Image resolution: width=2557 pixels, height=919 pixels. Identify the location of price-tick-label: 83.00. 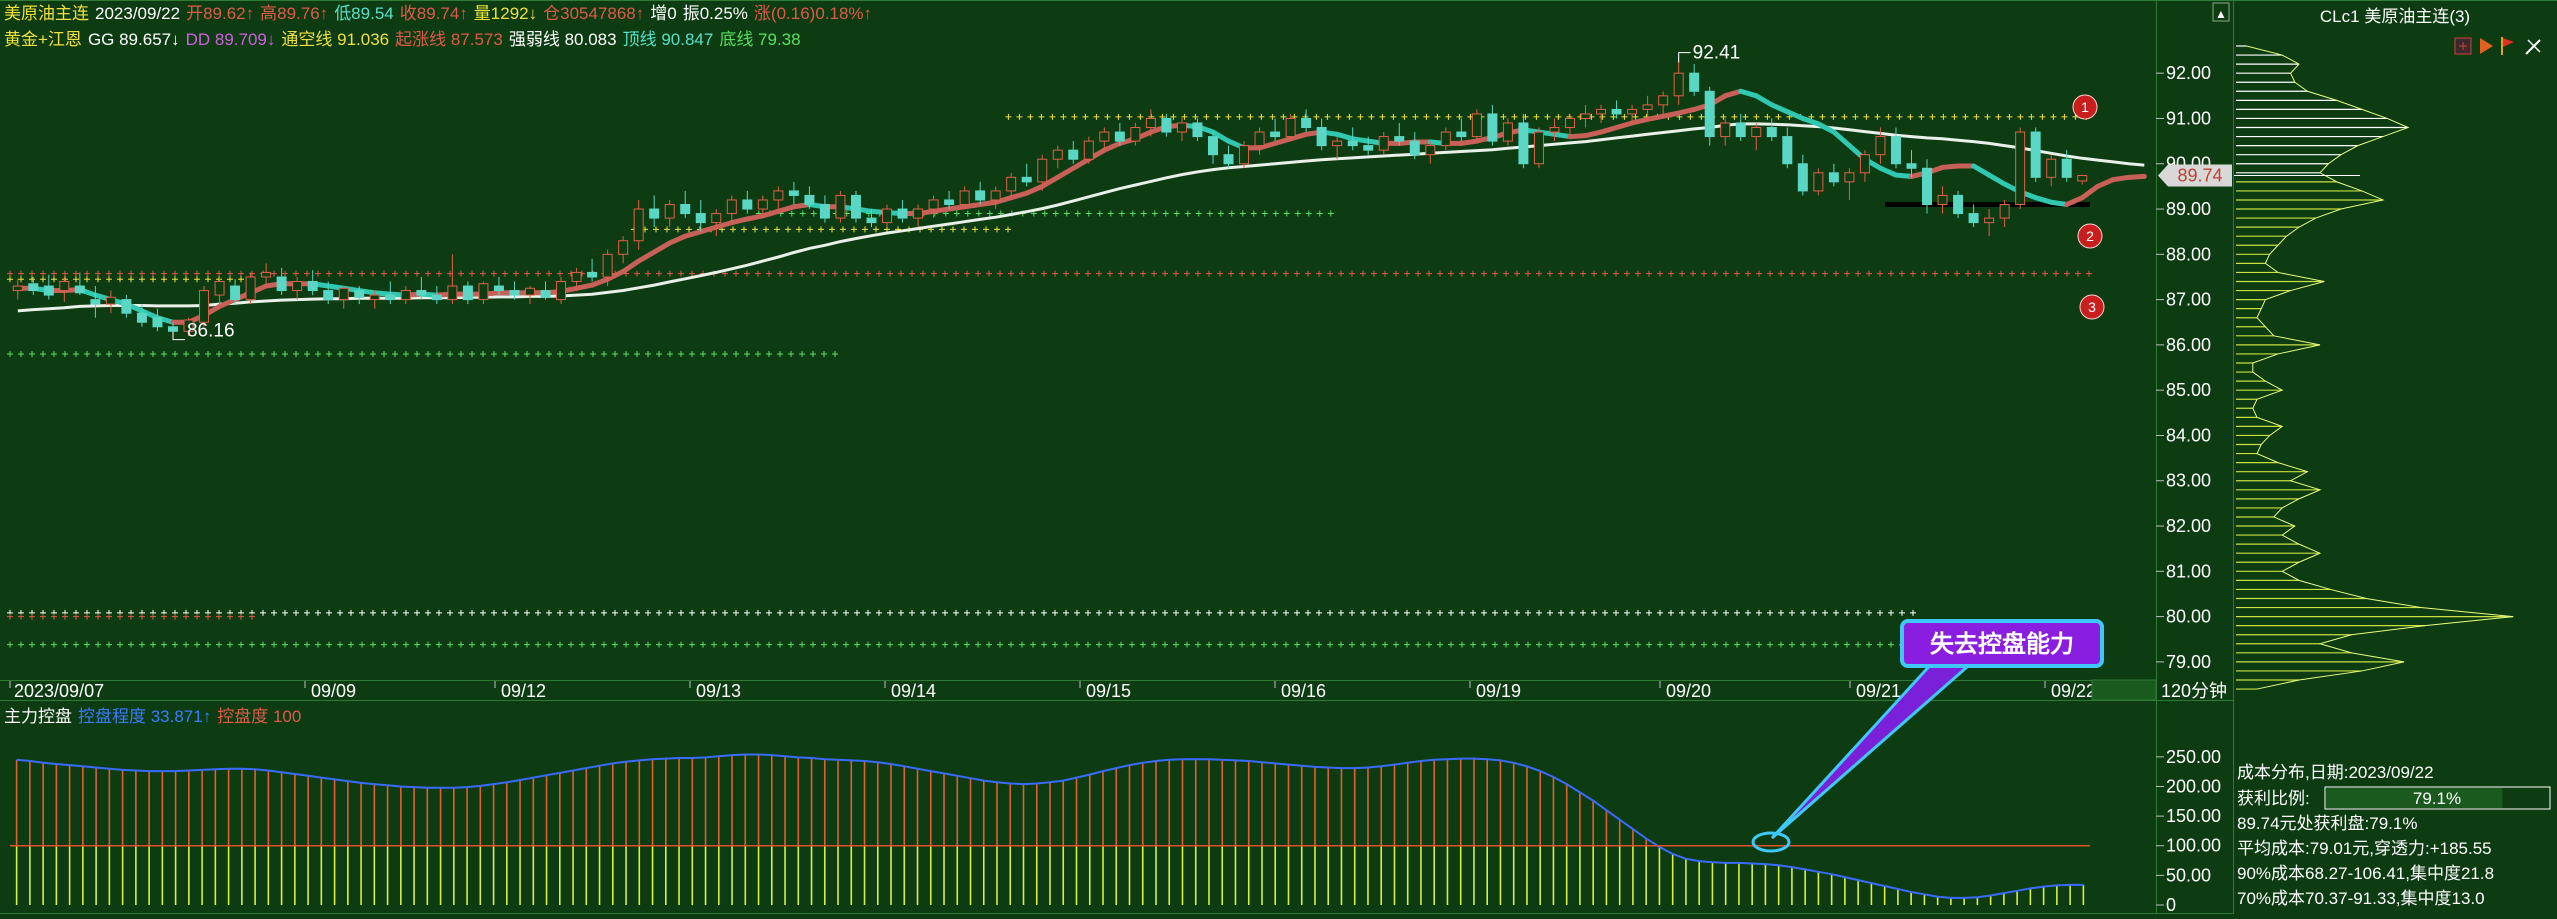
(2188, 481).